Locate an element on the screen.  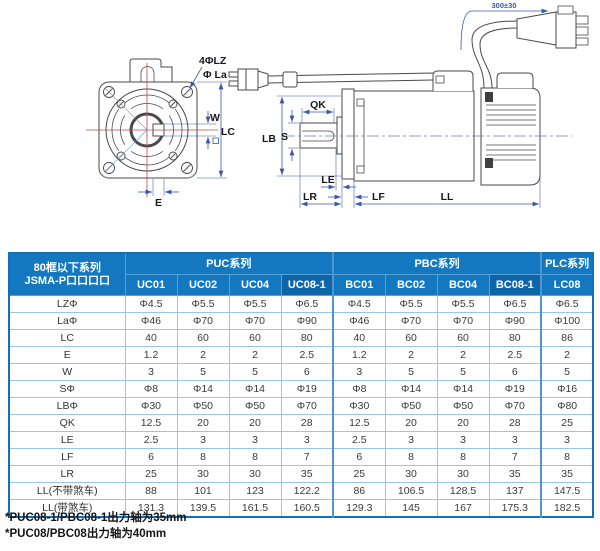
table-row: LR 25 30 30 35 25 30 30 35 35 is located at coordinates (301, 474).